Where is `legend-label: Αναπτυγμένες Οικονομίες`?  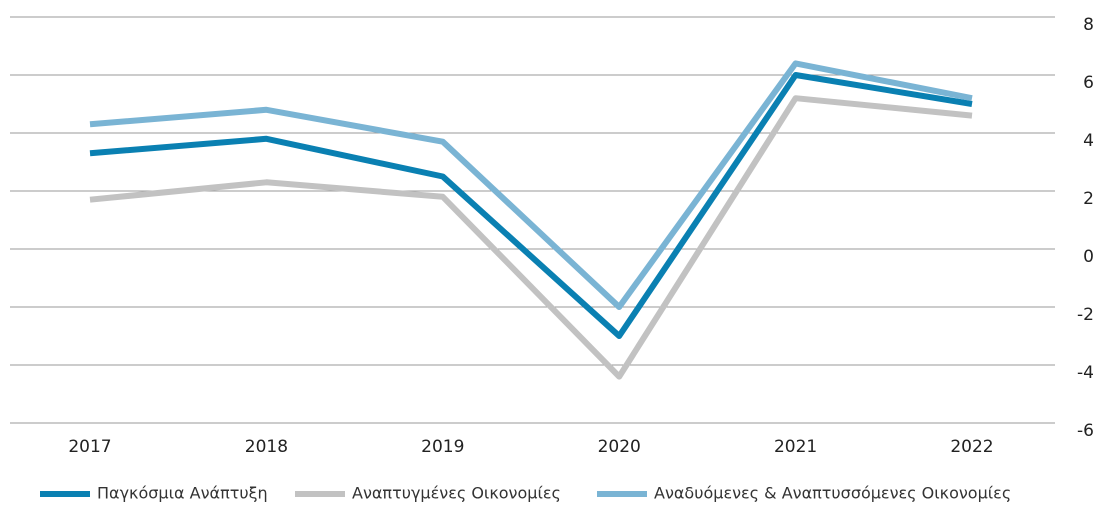 legend-label: Αναπτυγμένες Οικονομίες is located at coordinates (456, 493).